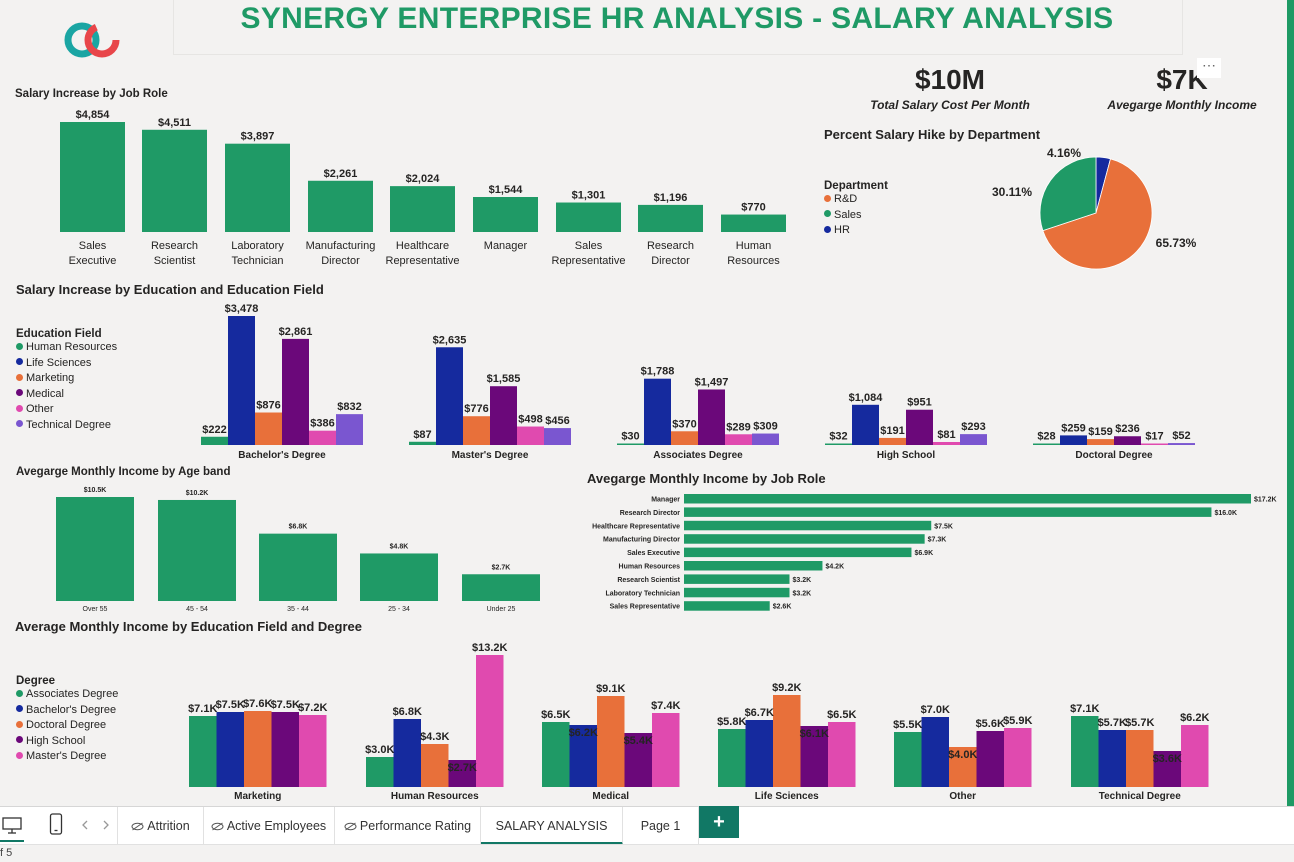 The height and width of the screenshot is (862, 1294). Describe the element at coordinates (866, 398) in the screenshot. I see `data-label: $1,084` at that location.